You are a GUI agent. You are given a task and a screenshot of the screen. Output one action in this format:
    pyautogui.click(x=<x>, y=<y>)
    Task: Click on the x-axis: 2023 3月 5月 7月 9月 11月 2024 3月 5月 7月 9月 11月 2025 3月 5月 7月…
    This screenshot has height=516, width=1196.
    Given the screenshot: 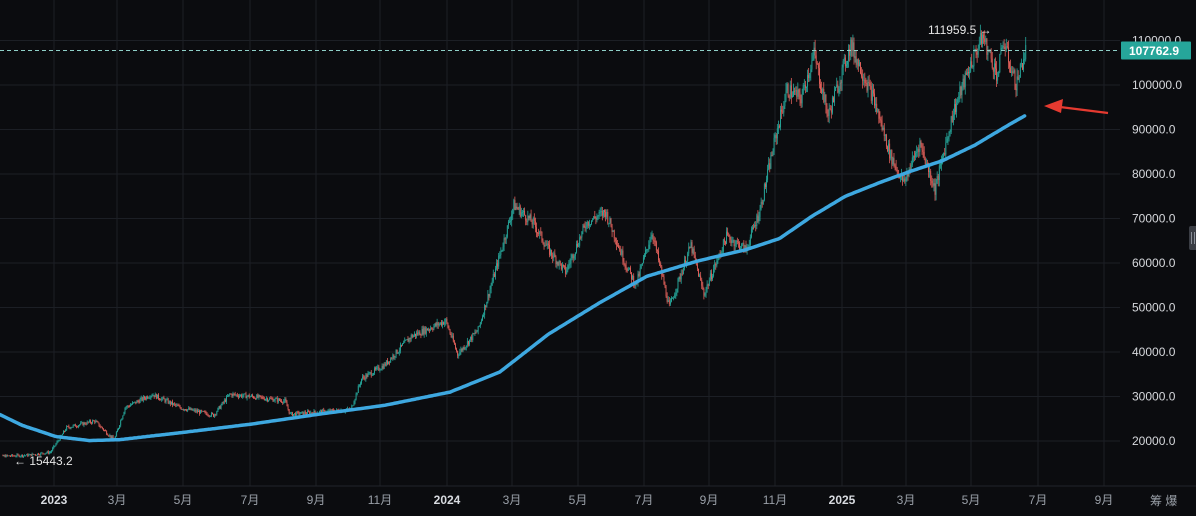 What is the action you would take?
    pyautogui.click(x=598, y=496)
    